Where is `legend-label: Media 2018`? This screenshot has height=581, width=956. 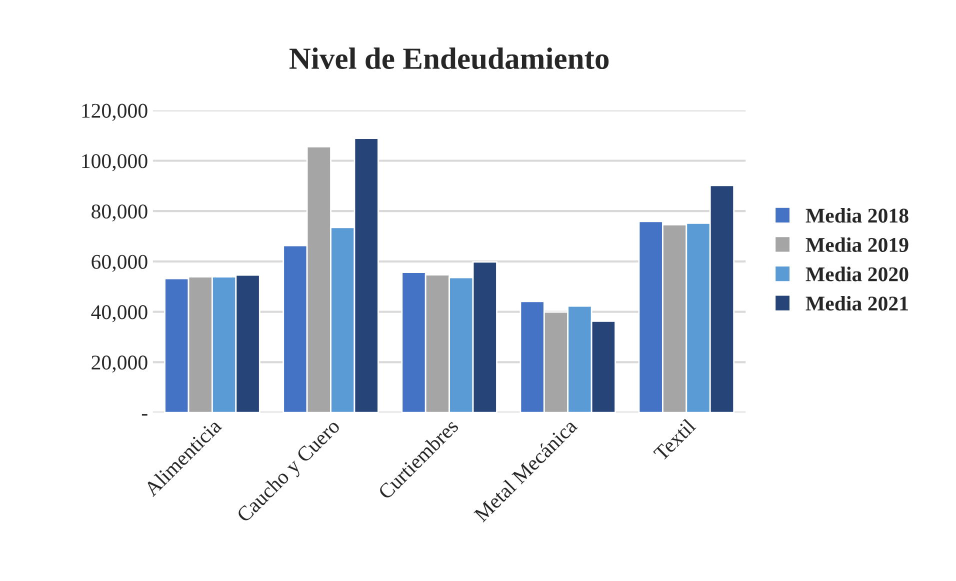
legend-label: Media 2018 is located at coordinates (857, 215).